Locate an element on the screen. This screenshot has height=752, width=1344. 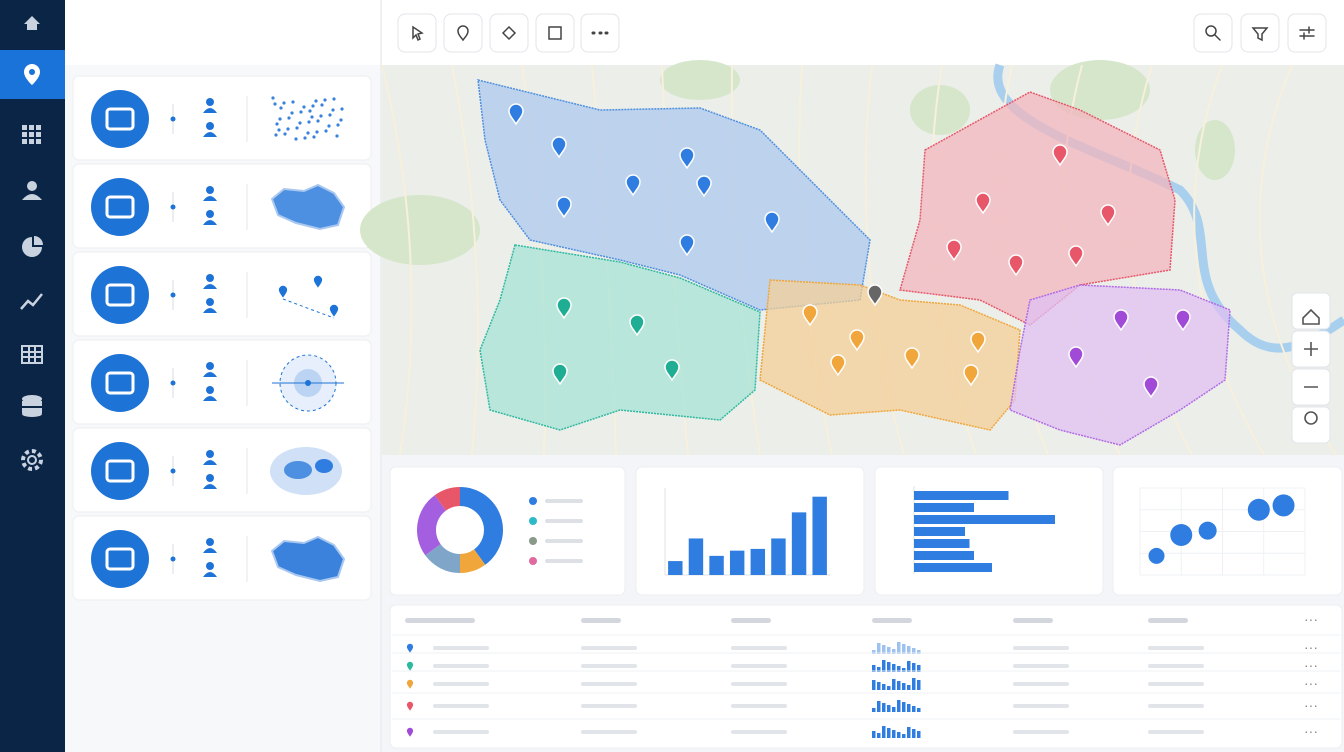
nav-trend is located at coordinates (31, 301).